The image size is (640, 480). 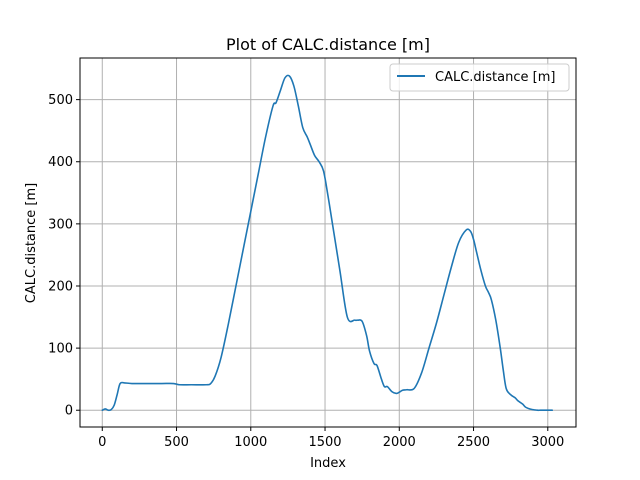 I want to click on y-tick-label: 400, so click(x=60, y=162).